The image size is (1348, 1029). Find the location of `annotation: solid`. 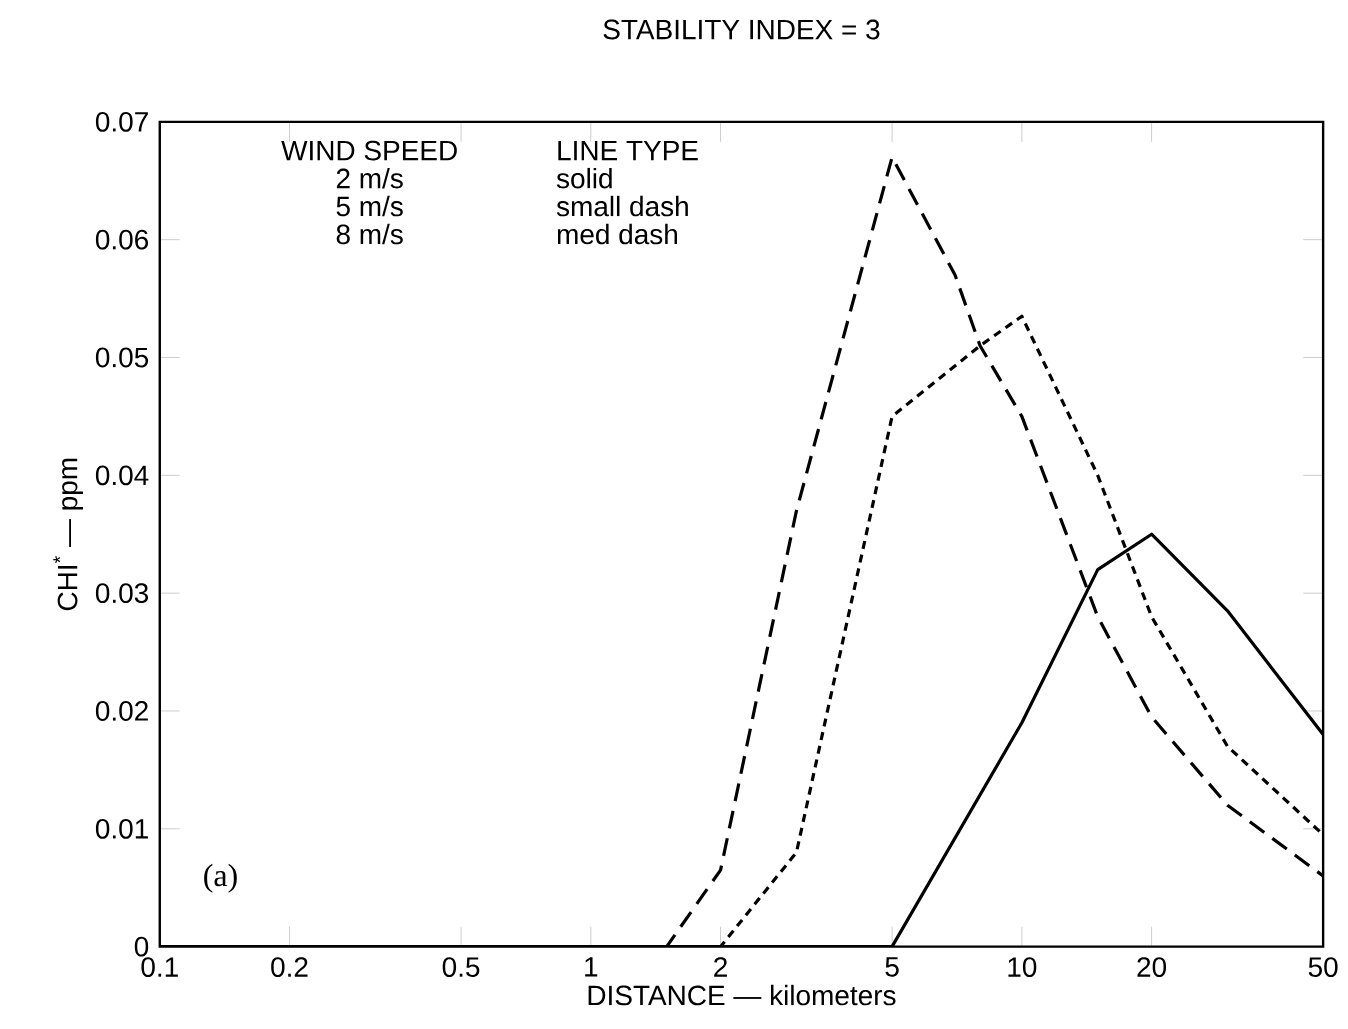

annotation: solid is located at coordinates (584, 178).